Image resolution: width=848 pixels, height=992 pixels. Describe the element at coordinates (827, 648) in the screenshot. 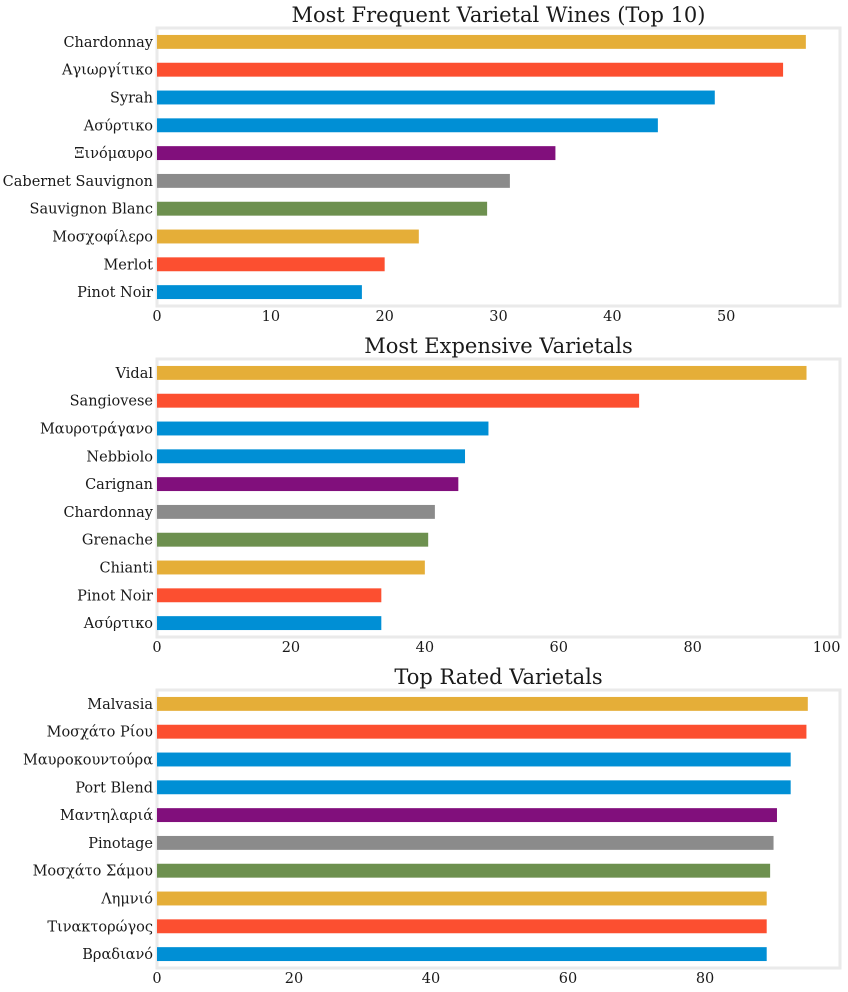

I see `x-tick-label: 100` at that location.